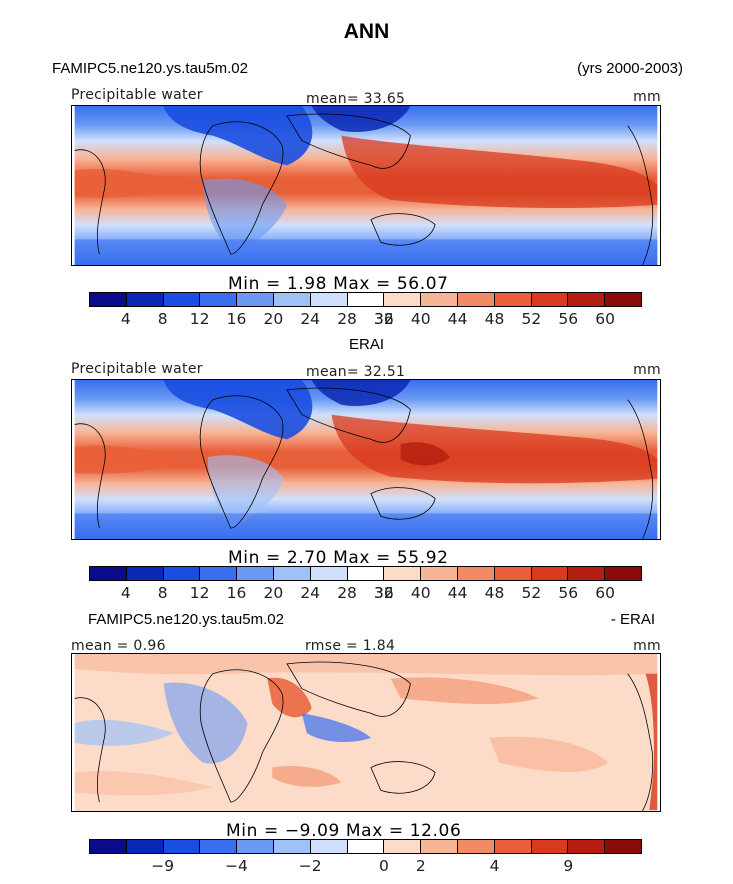 The height and width of the screenshot is (884, 733). Describe the element at coordinates (150, 68) in the screenshot. I see `panel1-case-name: FAMIPC5.ne120.ys.tau5m.02` at that location.